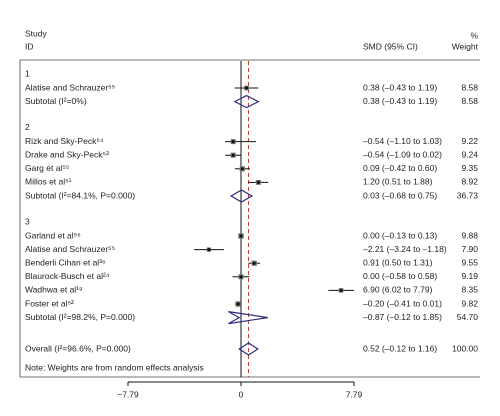  Describe the element at coordinates (402, 317) in the screenshot. I see `ci-label: –0.87 (–0.12 to 1.85)` at that location.